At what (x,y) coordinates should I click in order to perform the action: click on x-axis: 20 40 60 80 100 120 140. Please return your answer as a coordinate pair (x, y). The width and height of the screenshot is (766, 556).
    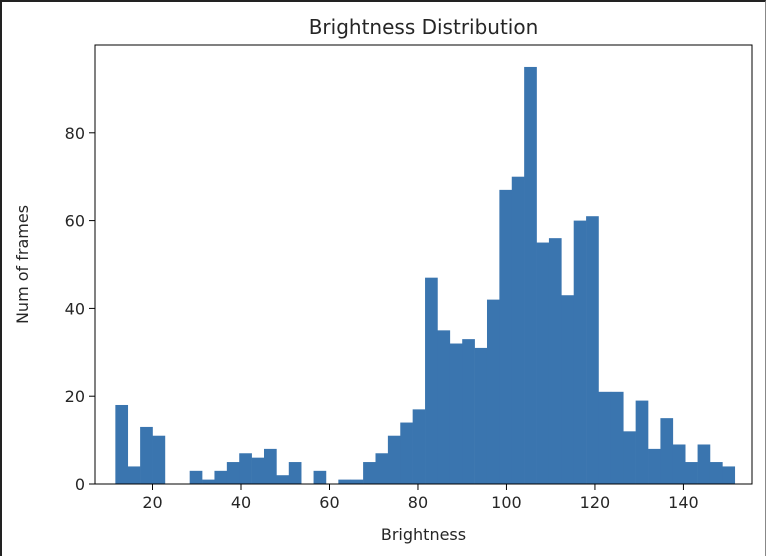
    Looking at the image, I should click on (420, 498).